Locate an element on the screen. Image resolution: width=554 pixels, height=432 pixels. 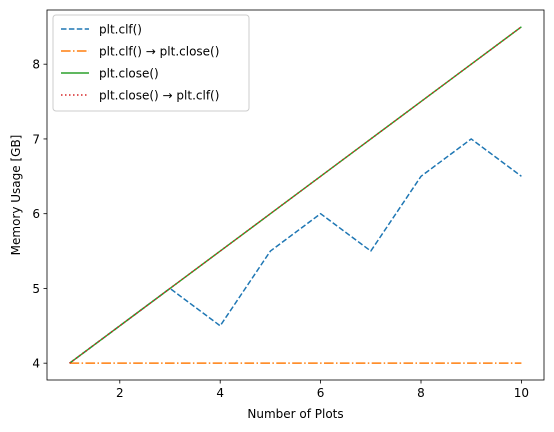
legend-box is located at coordinates (151, 63).